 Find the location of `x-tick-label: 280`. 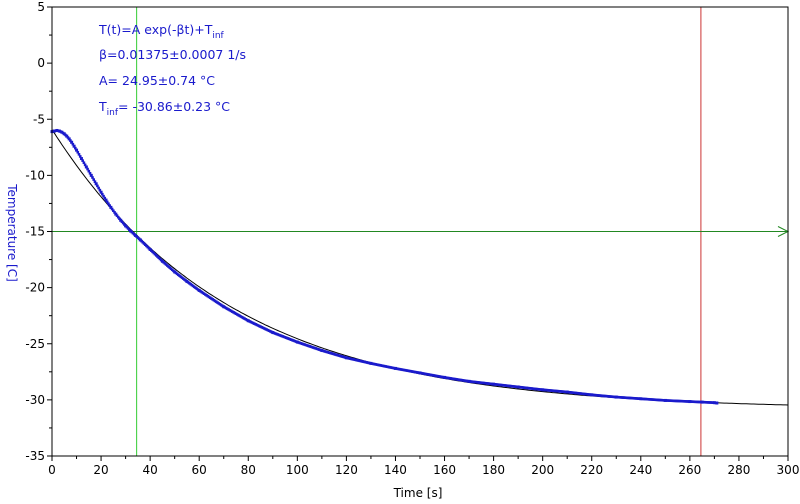

x-tick-label: 280 is located at coordinates (738, 470).